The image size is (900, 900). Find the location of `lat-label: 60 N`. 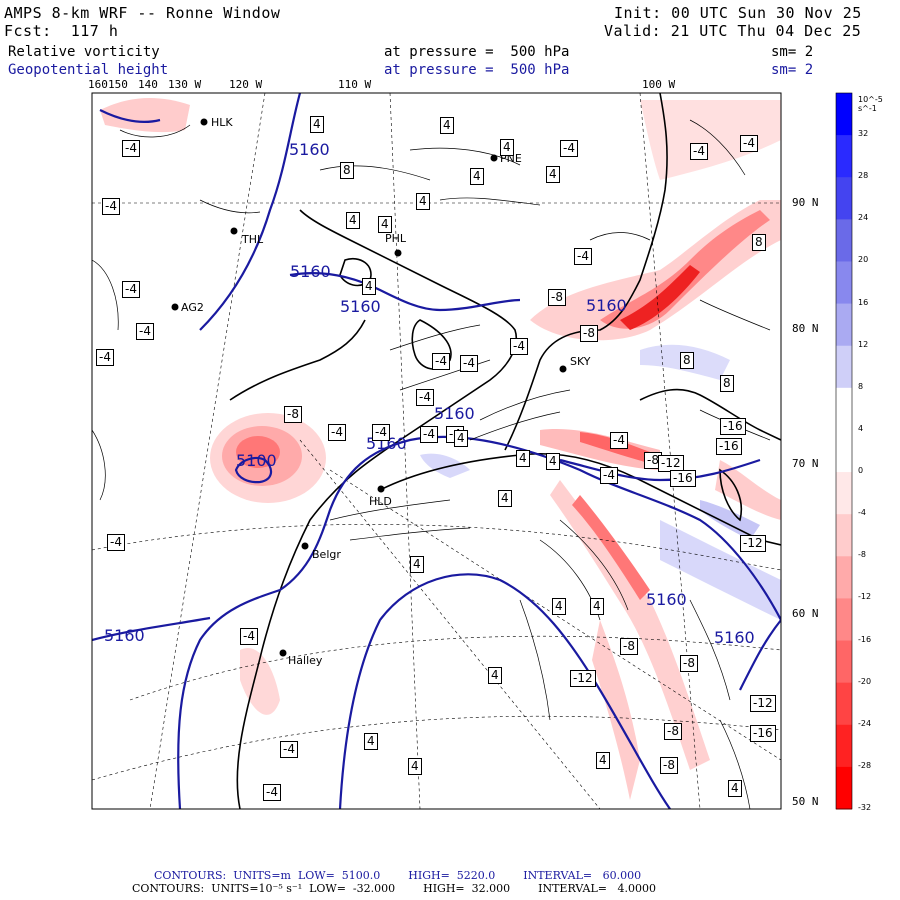

lat-label: 60 N is located at coordinates (805, 613).